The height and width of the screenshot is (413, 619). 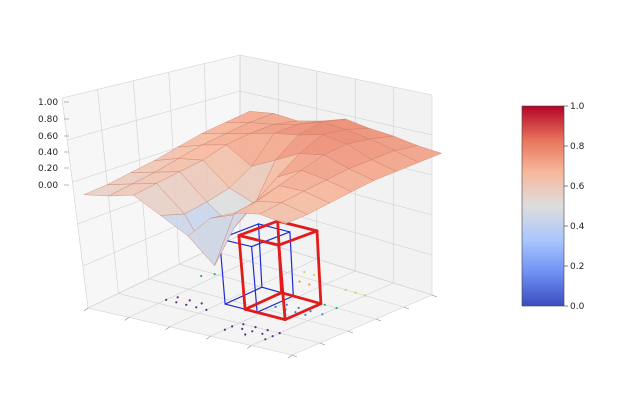 What do you see at coordinates (48, 120) in the screenshot?
I see `z-tick-label: 0.80` at bounding box center [48, 120].